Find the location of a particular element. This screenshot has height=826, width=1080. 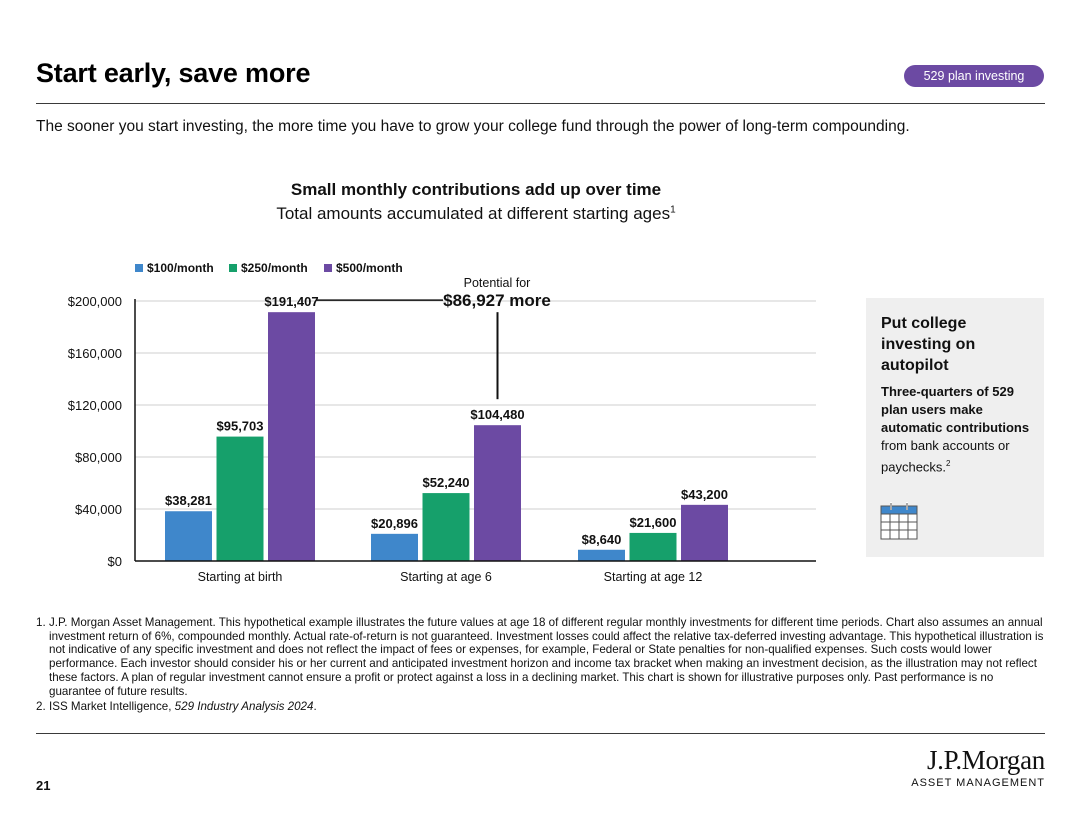

y-tick-label: $80,000 is located at coordinates (98, 457).